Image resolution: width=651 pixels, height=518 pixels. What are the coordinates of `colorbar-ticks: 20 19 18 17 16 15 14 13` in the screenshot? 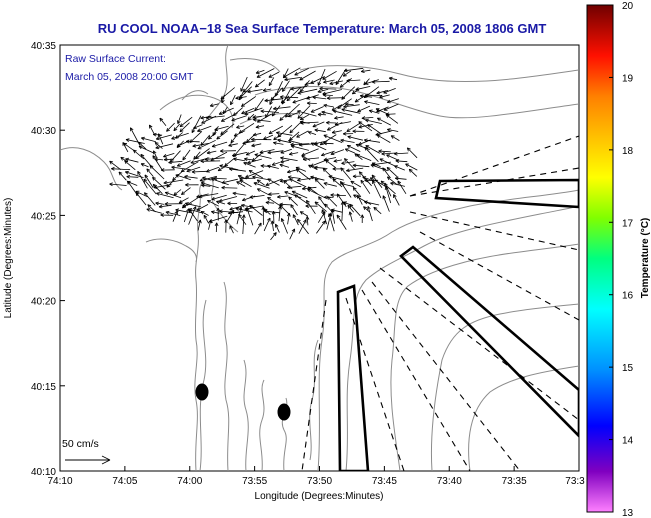 It's located at (621, 259).